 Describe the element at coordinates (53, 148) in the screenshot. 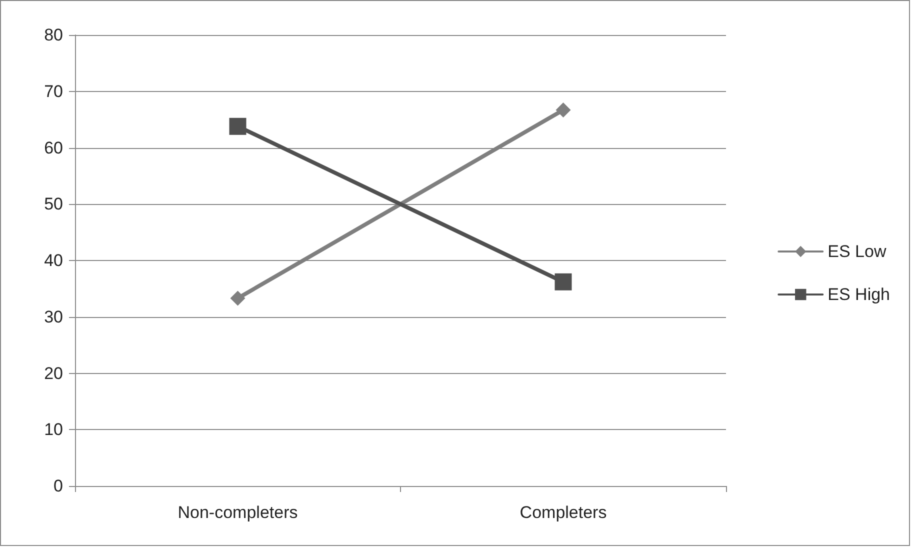

I see `y-tick-label: 60` at that location.